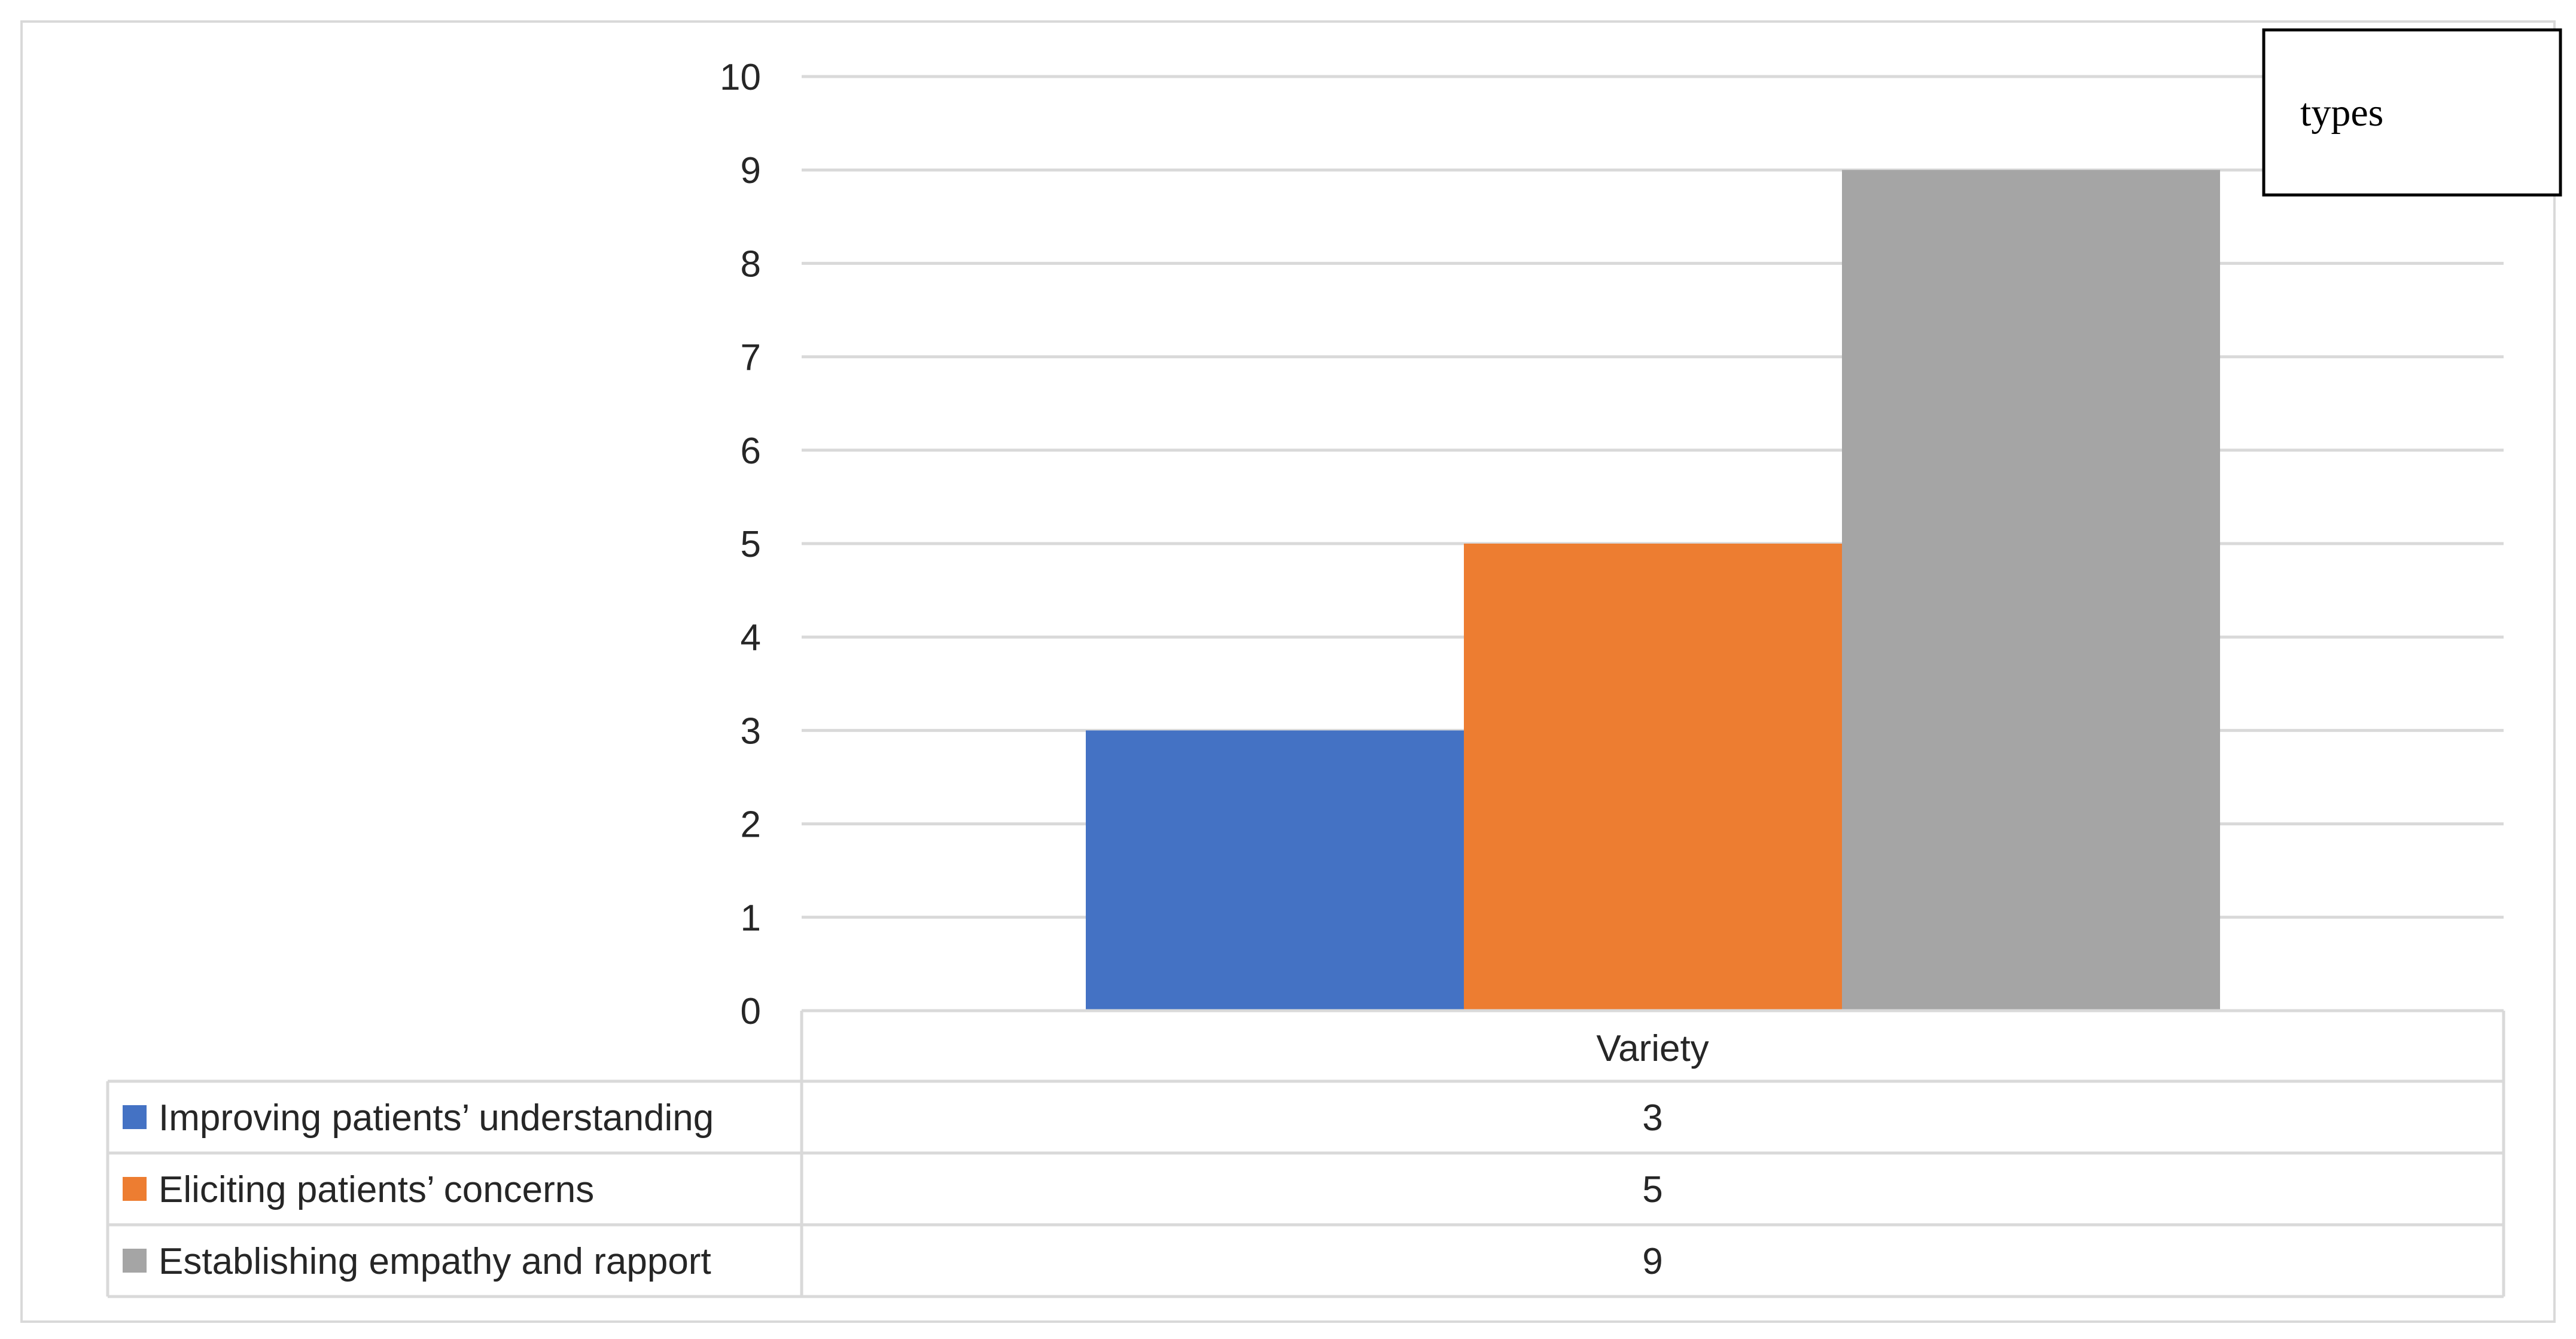  I want to click on y-tick-label: 3, so click(751, 731).